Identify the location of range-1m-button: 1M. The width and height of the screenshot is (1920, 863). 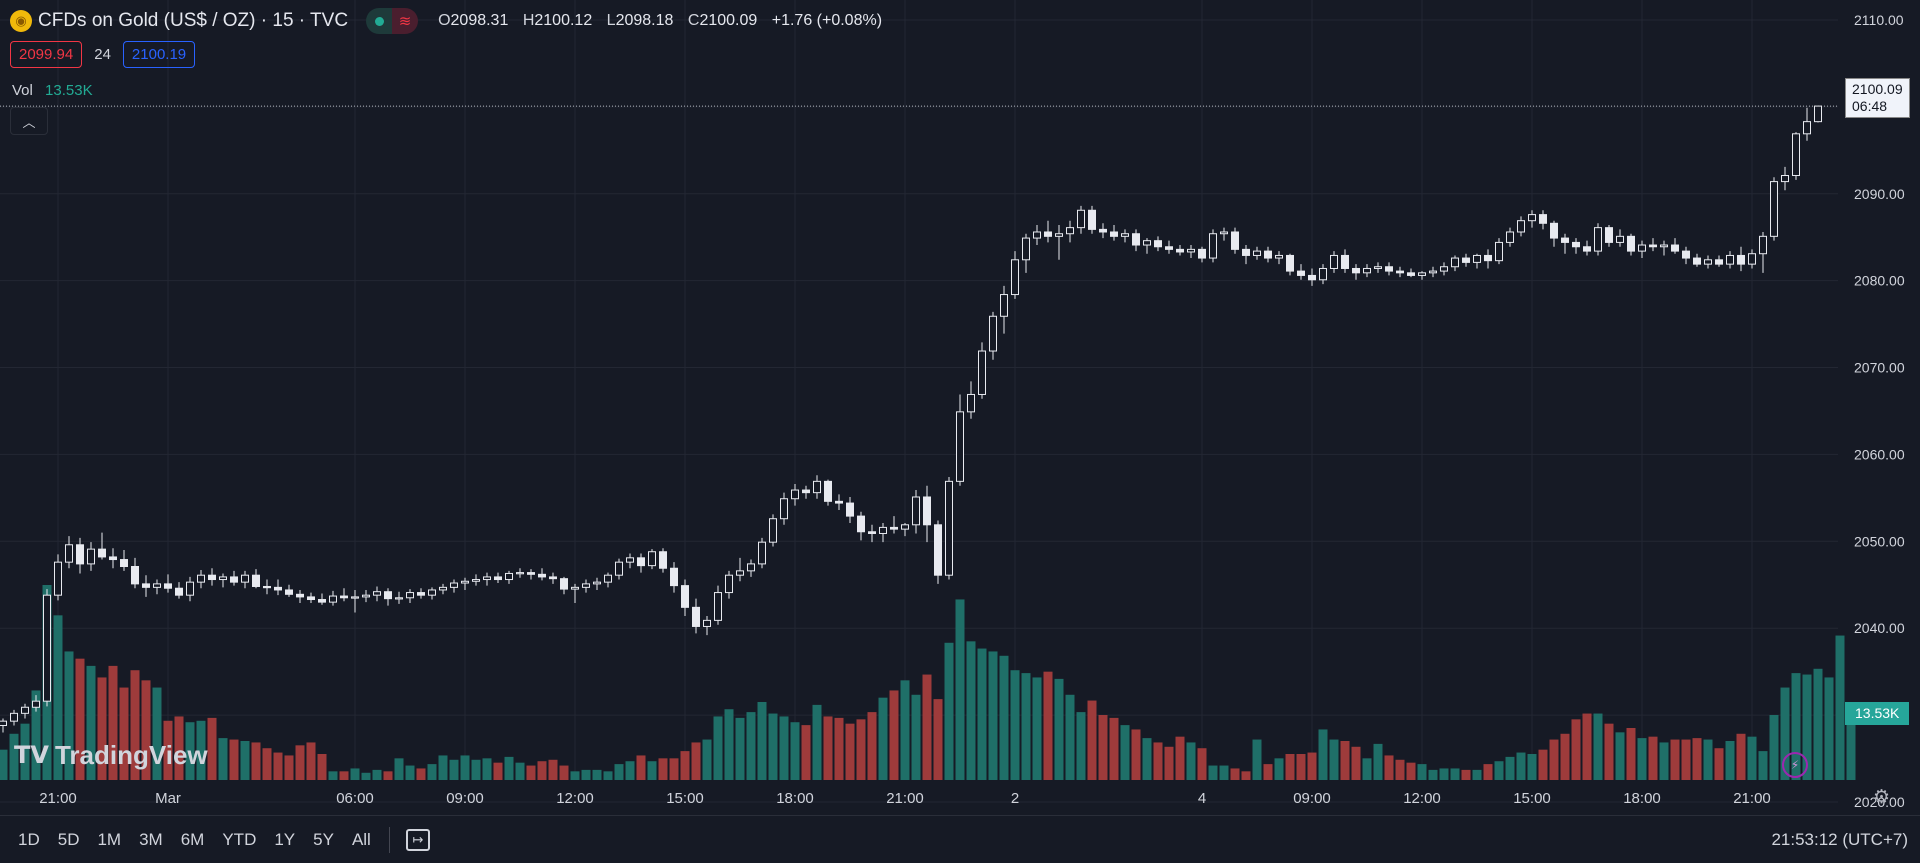
(109, 839).